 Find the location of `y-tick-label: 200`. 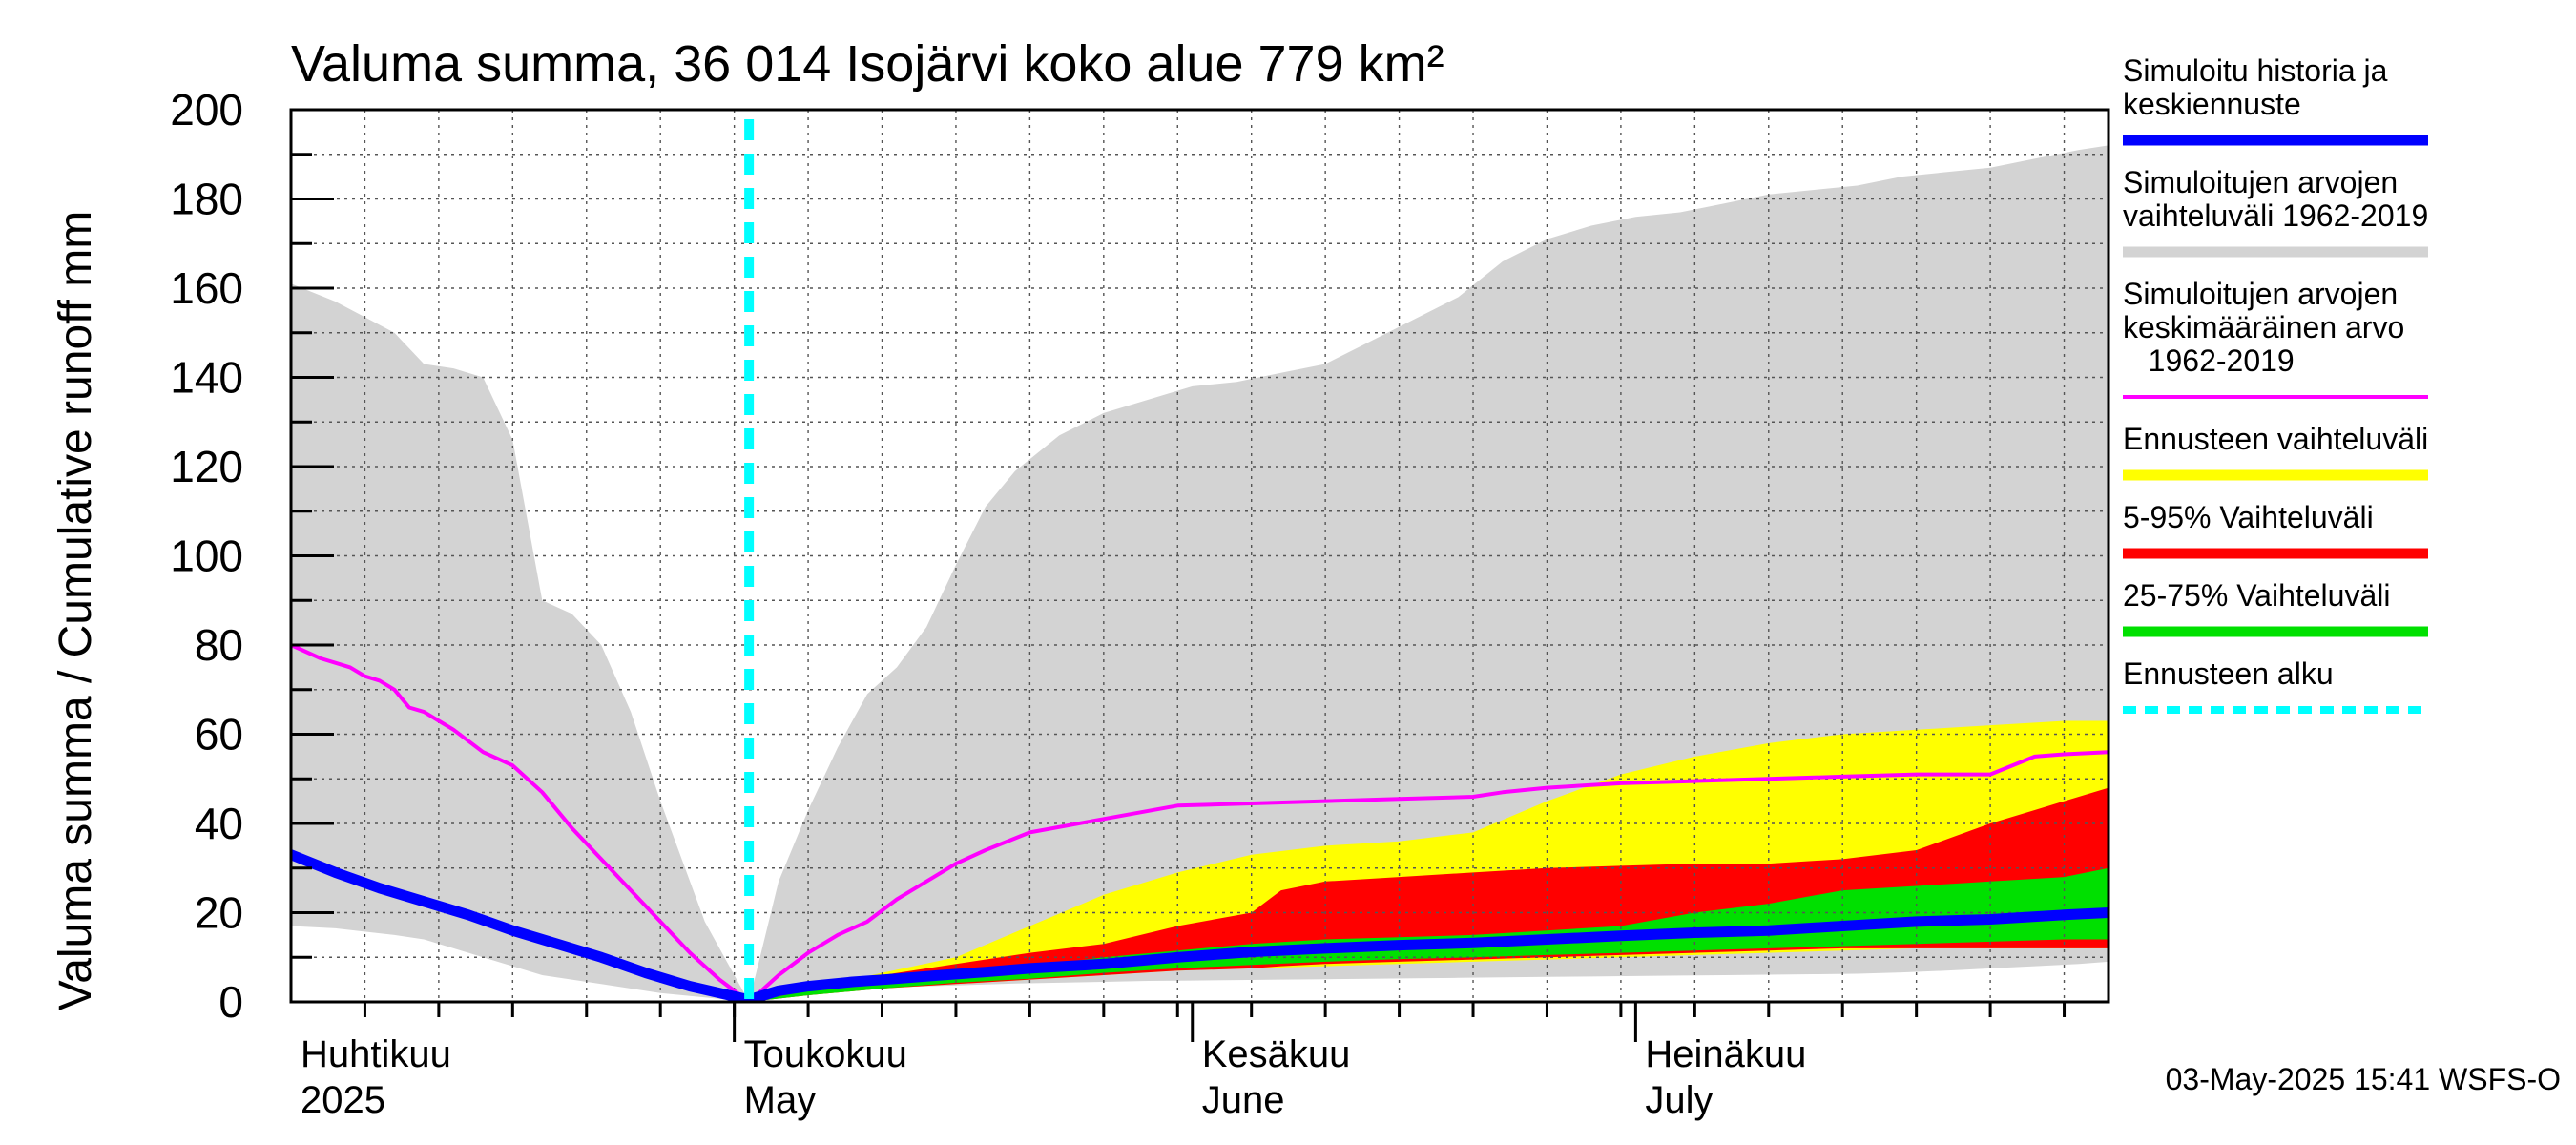

y-tick-label: 200 is located at coordinates (206, 110).